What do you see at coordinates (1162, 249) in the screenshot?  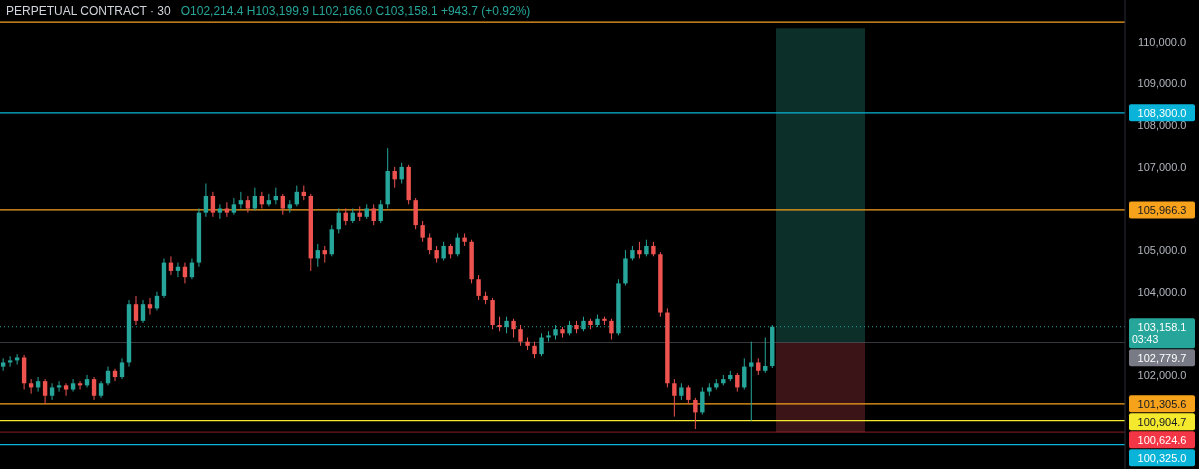 I see `y-tick-label: 105,000.0` at bounding box center [1162, 249].